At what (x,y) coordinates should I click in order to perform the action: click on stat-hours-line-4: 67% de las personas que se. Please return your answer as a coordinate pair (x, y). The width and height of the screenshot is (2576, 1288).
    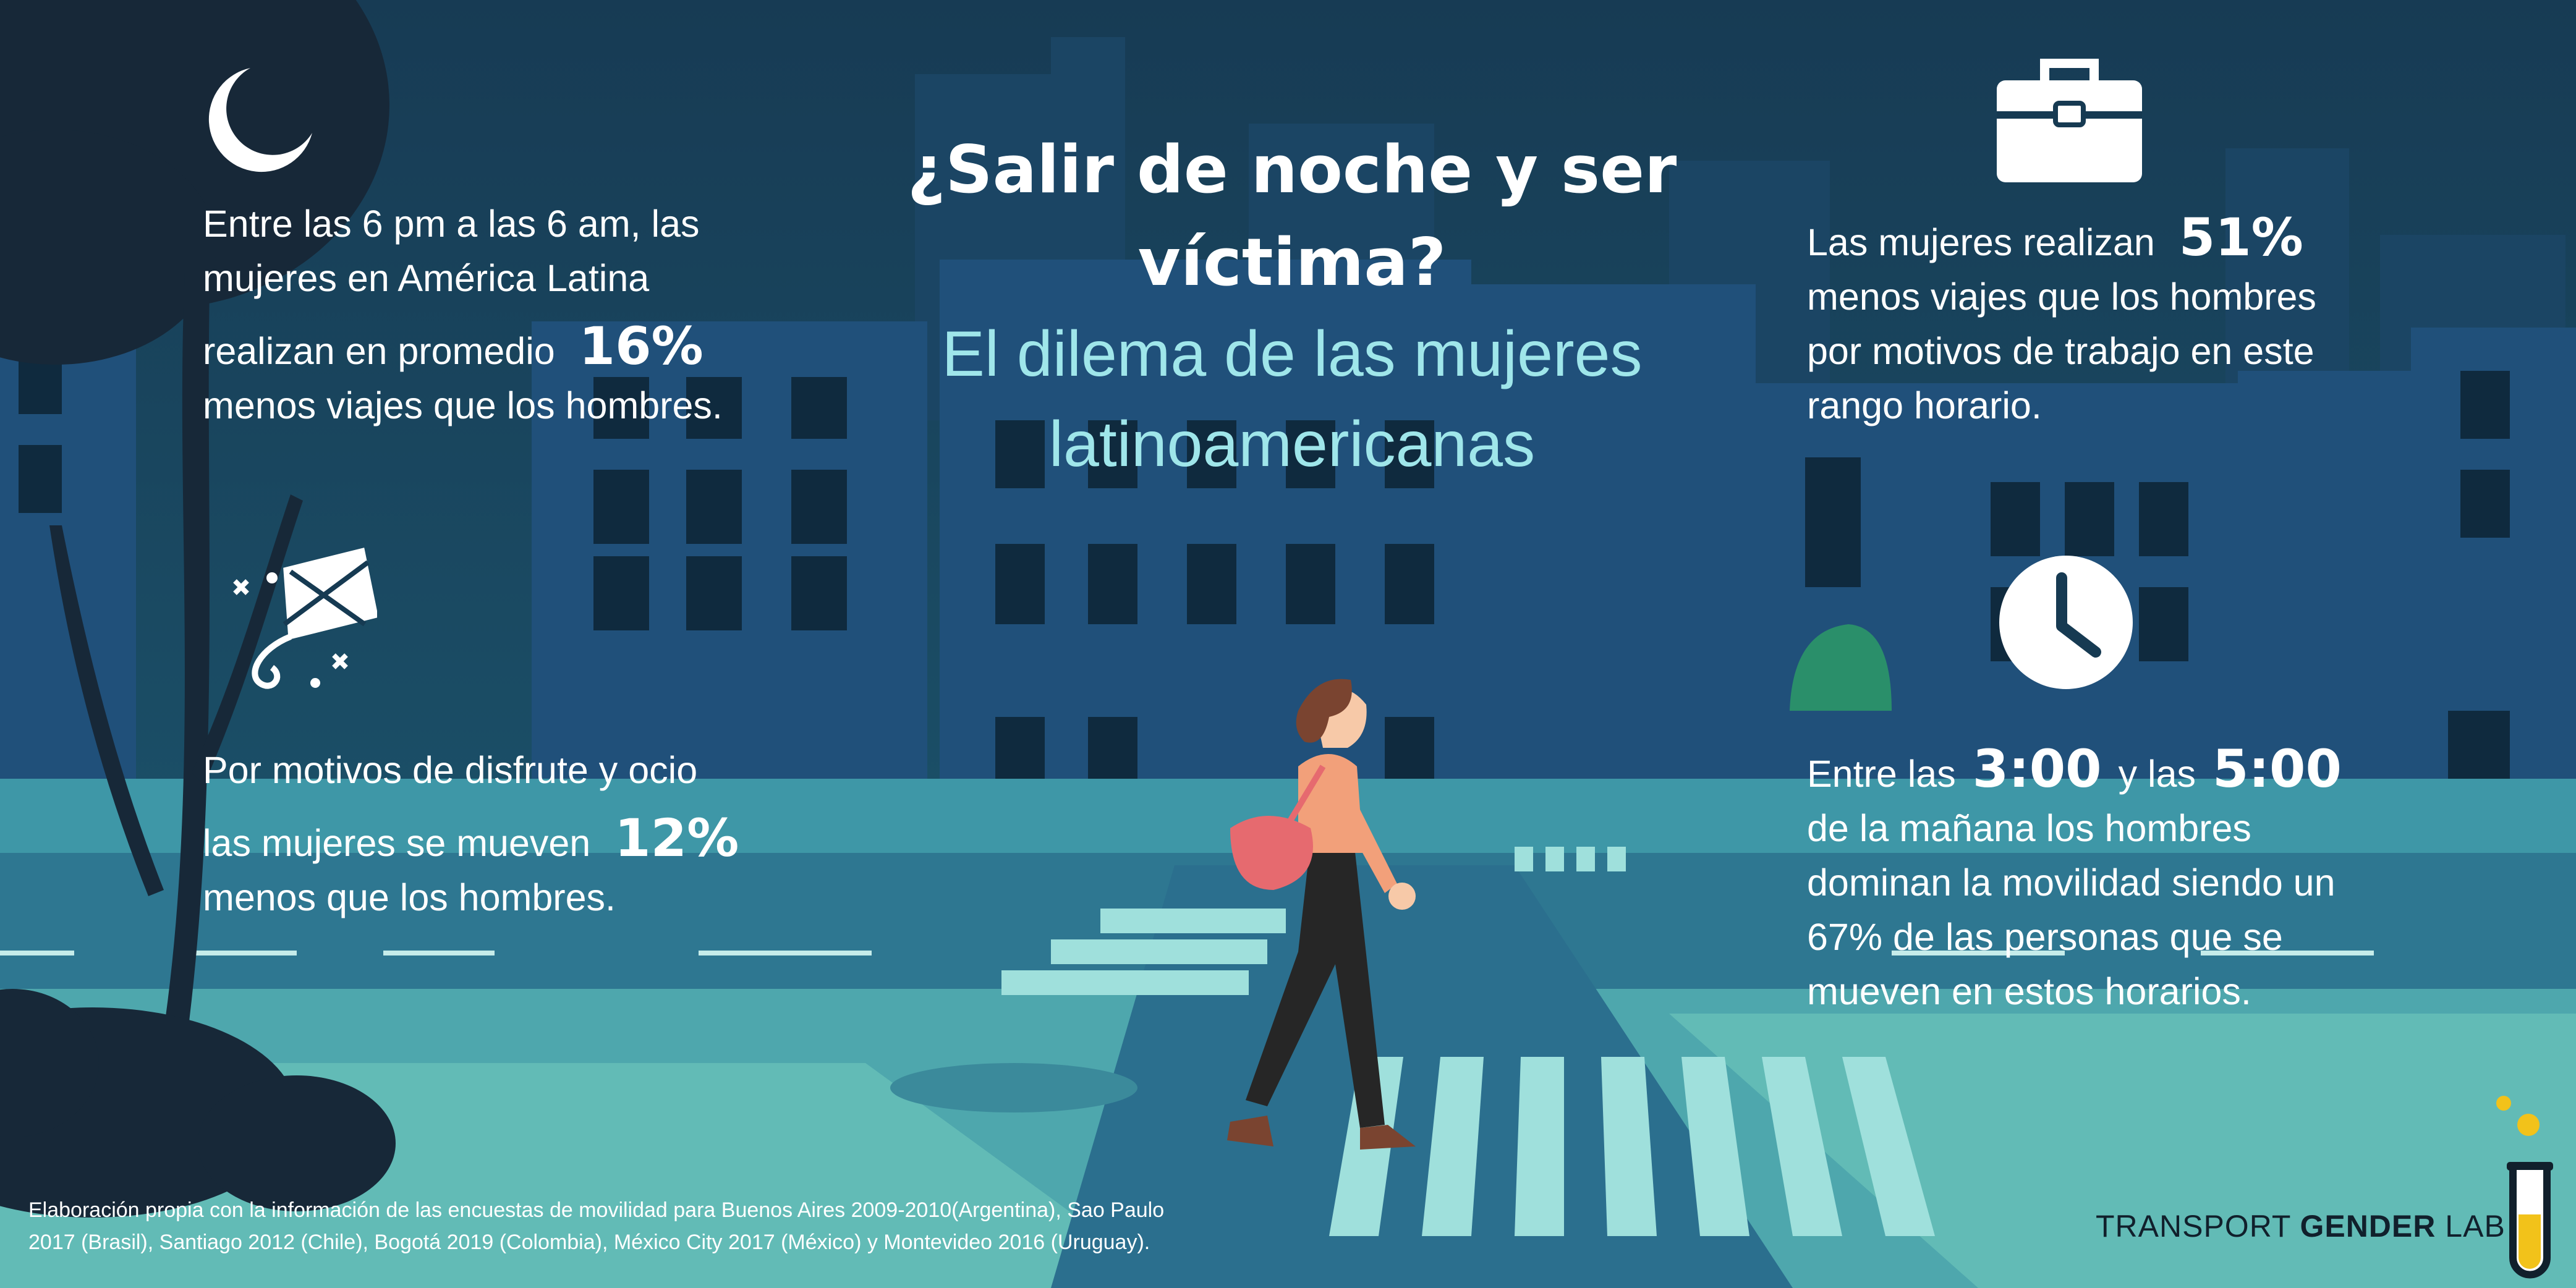
    Looking at the image, I should click on (2045, 937).